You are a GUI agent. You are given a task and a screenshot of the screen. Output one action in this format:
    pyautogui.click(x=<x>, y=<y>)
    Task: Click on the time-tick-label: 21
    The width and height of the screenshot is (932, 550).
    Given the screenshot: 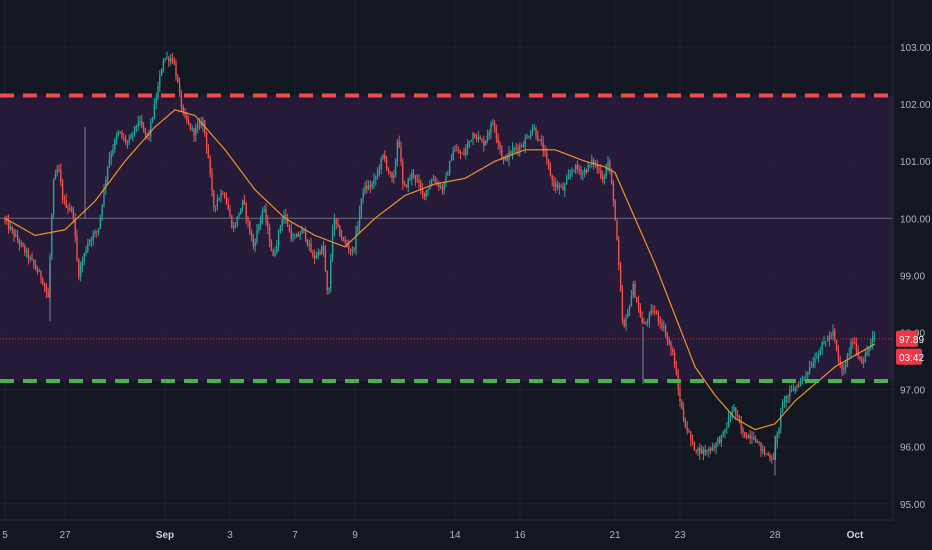 What is the action you would take?
    pyautogui.click(x=615, y=535)
    